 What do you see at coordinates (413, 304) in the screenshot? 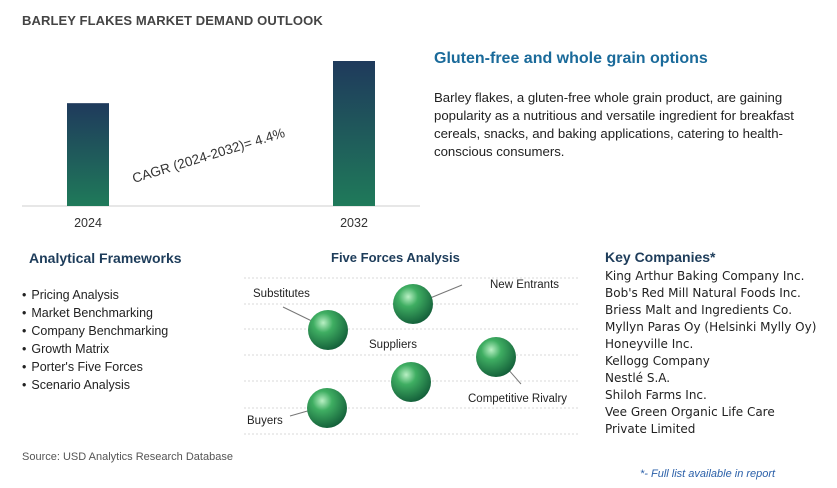
I see `new-entrants-sphere` at bounding box center [413, 304].